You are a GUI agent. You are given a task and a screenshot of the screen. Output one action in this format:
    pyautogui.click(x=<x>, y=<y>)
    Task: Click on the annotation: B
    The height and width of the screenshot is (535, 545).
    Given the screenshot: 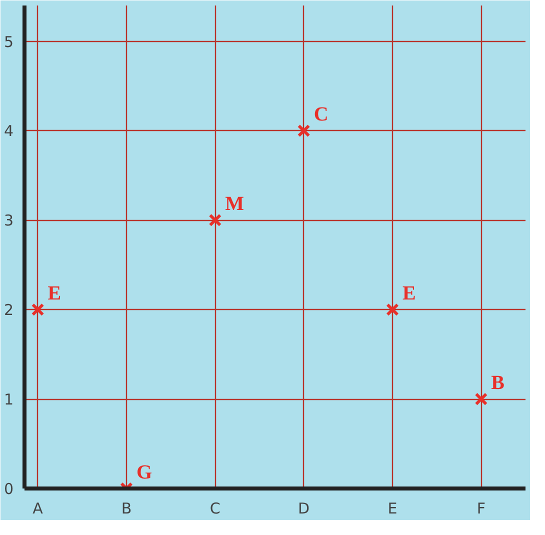 What is the action you would take?
    pyautogui.click(x=498, y=383)
    